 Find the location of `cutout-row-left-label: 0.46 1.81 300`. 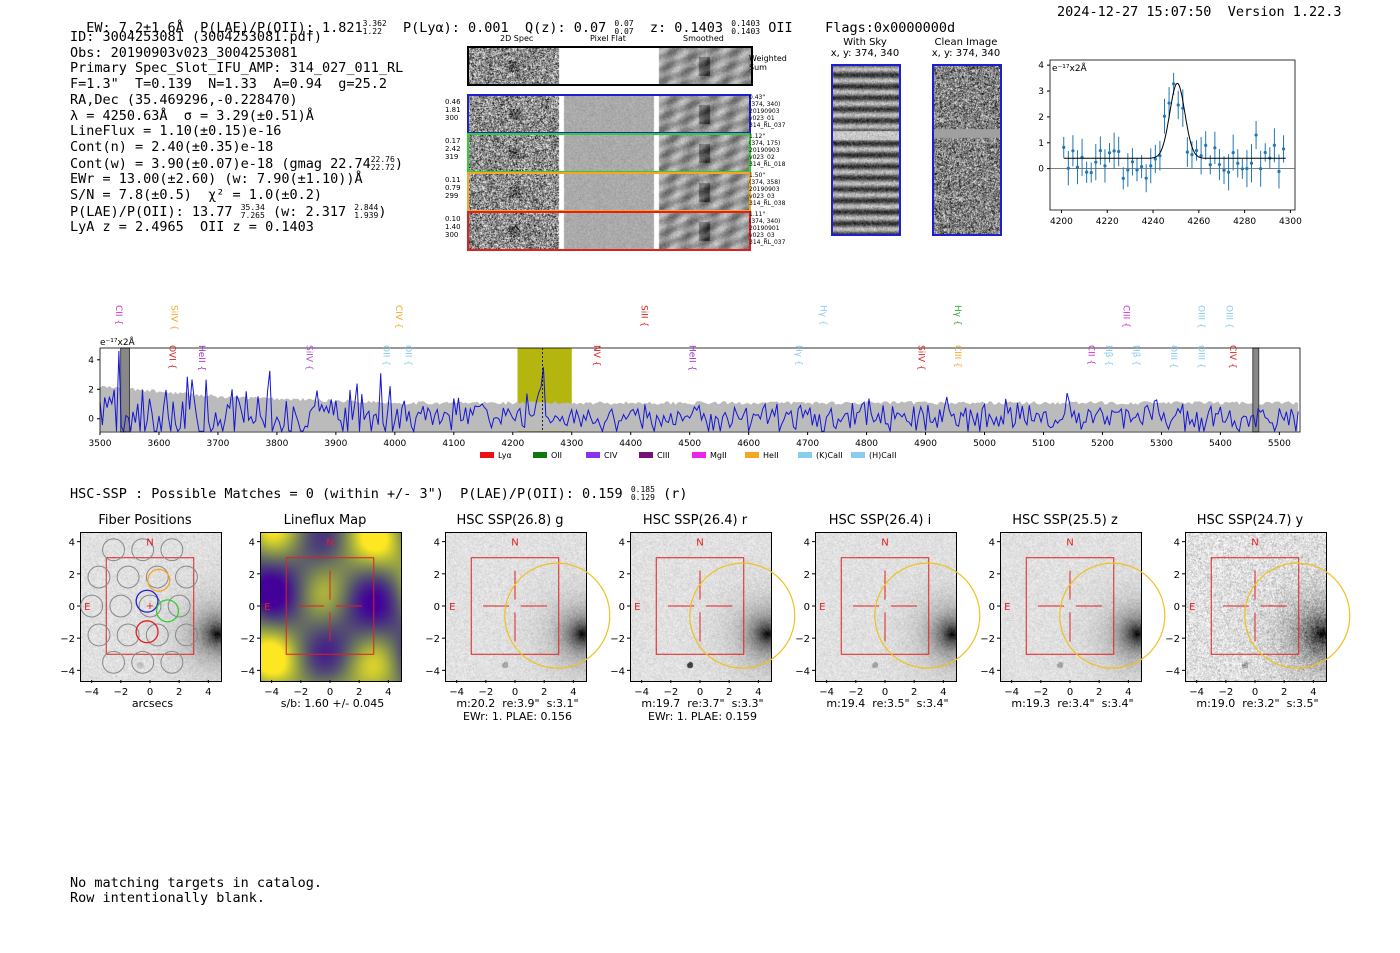

cutout-row-left-label: 0.46 1.81 300 is located at coordinates (453, 110).